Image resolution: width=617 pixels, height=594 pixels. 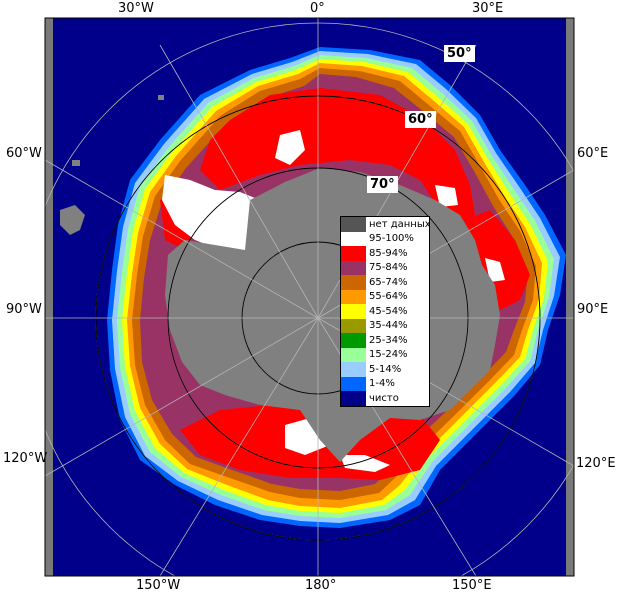 I want to click on legend-label: 25-34%, so click(x=388, y=340).